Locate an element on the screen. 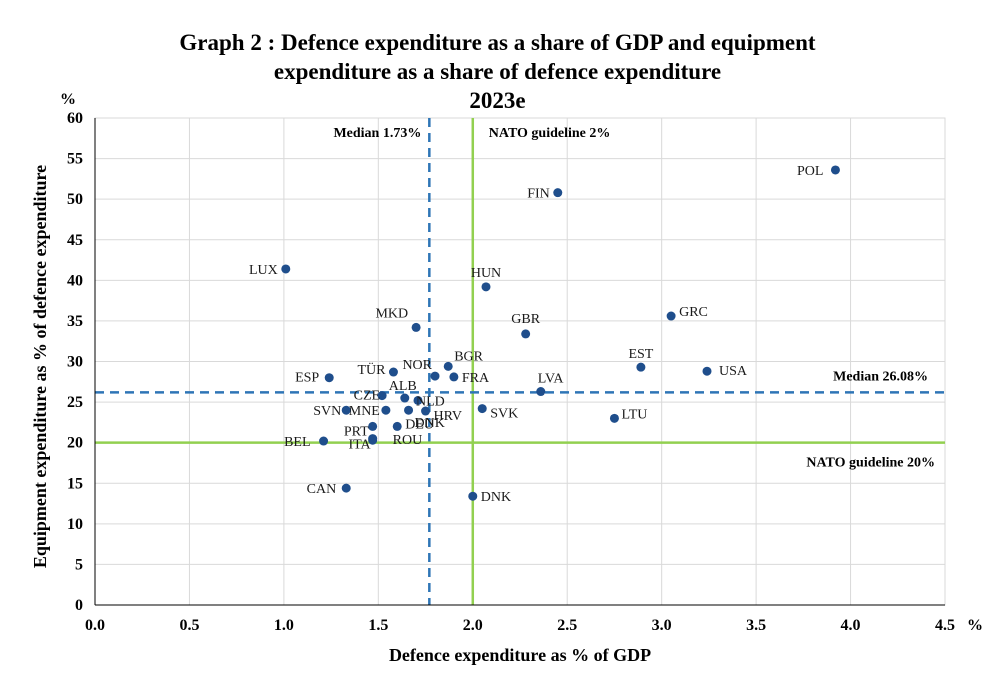 This screenshot has width=995, height=700. point-label: BEL is located at coordinates (297, 442).